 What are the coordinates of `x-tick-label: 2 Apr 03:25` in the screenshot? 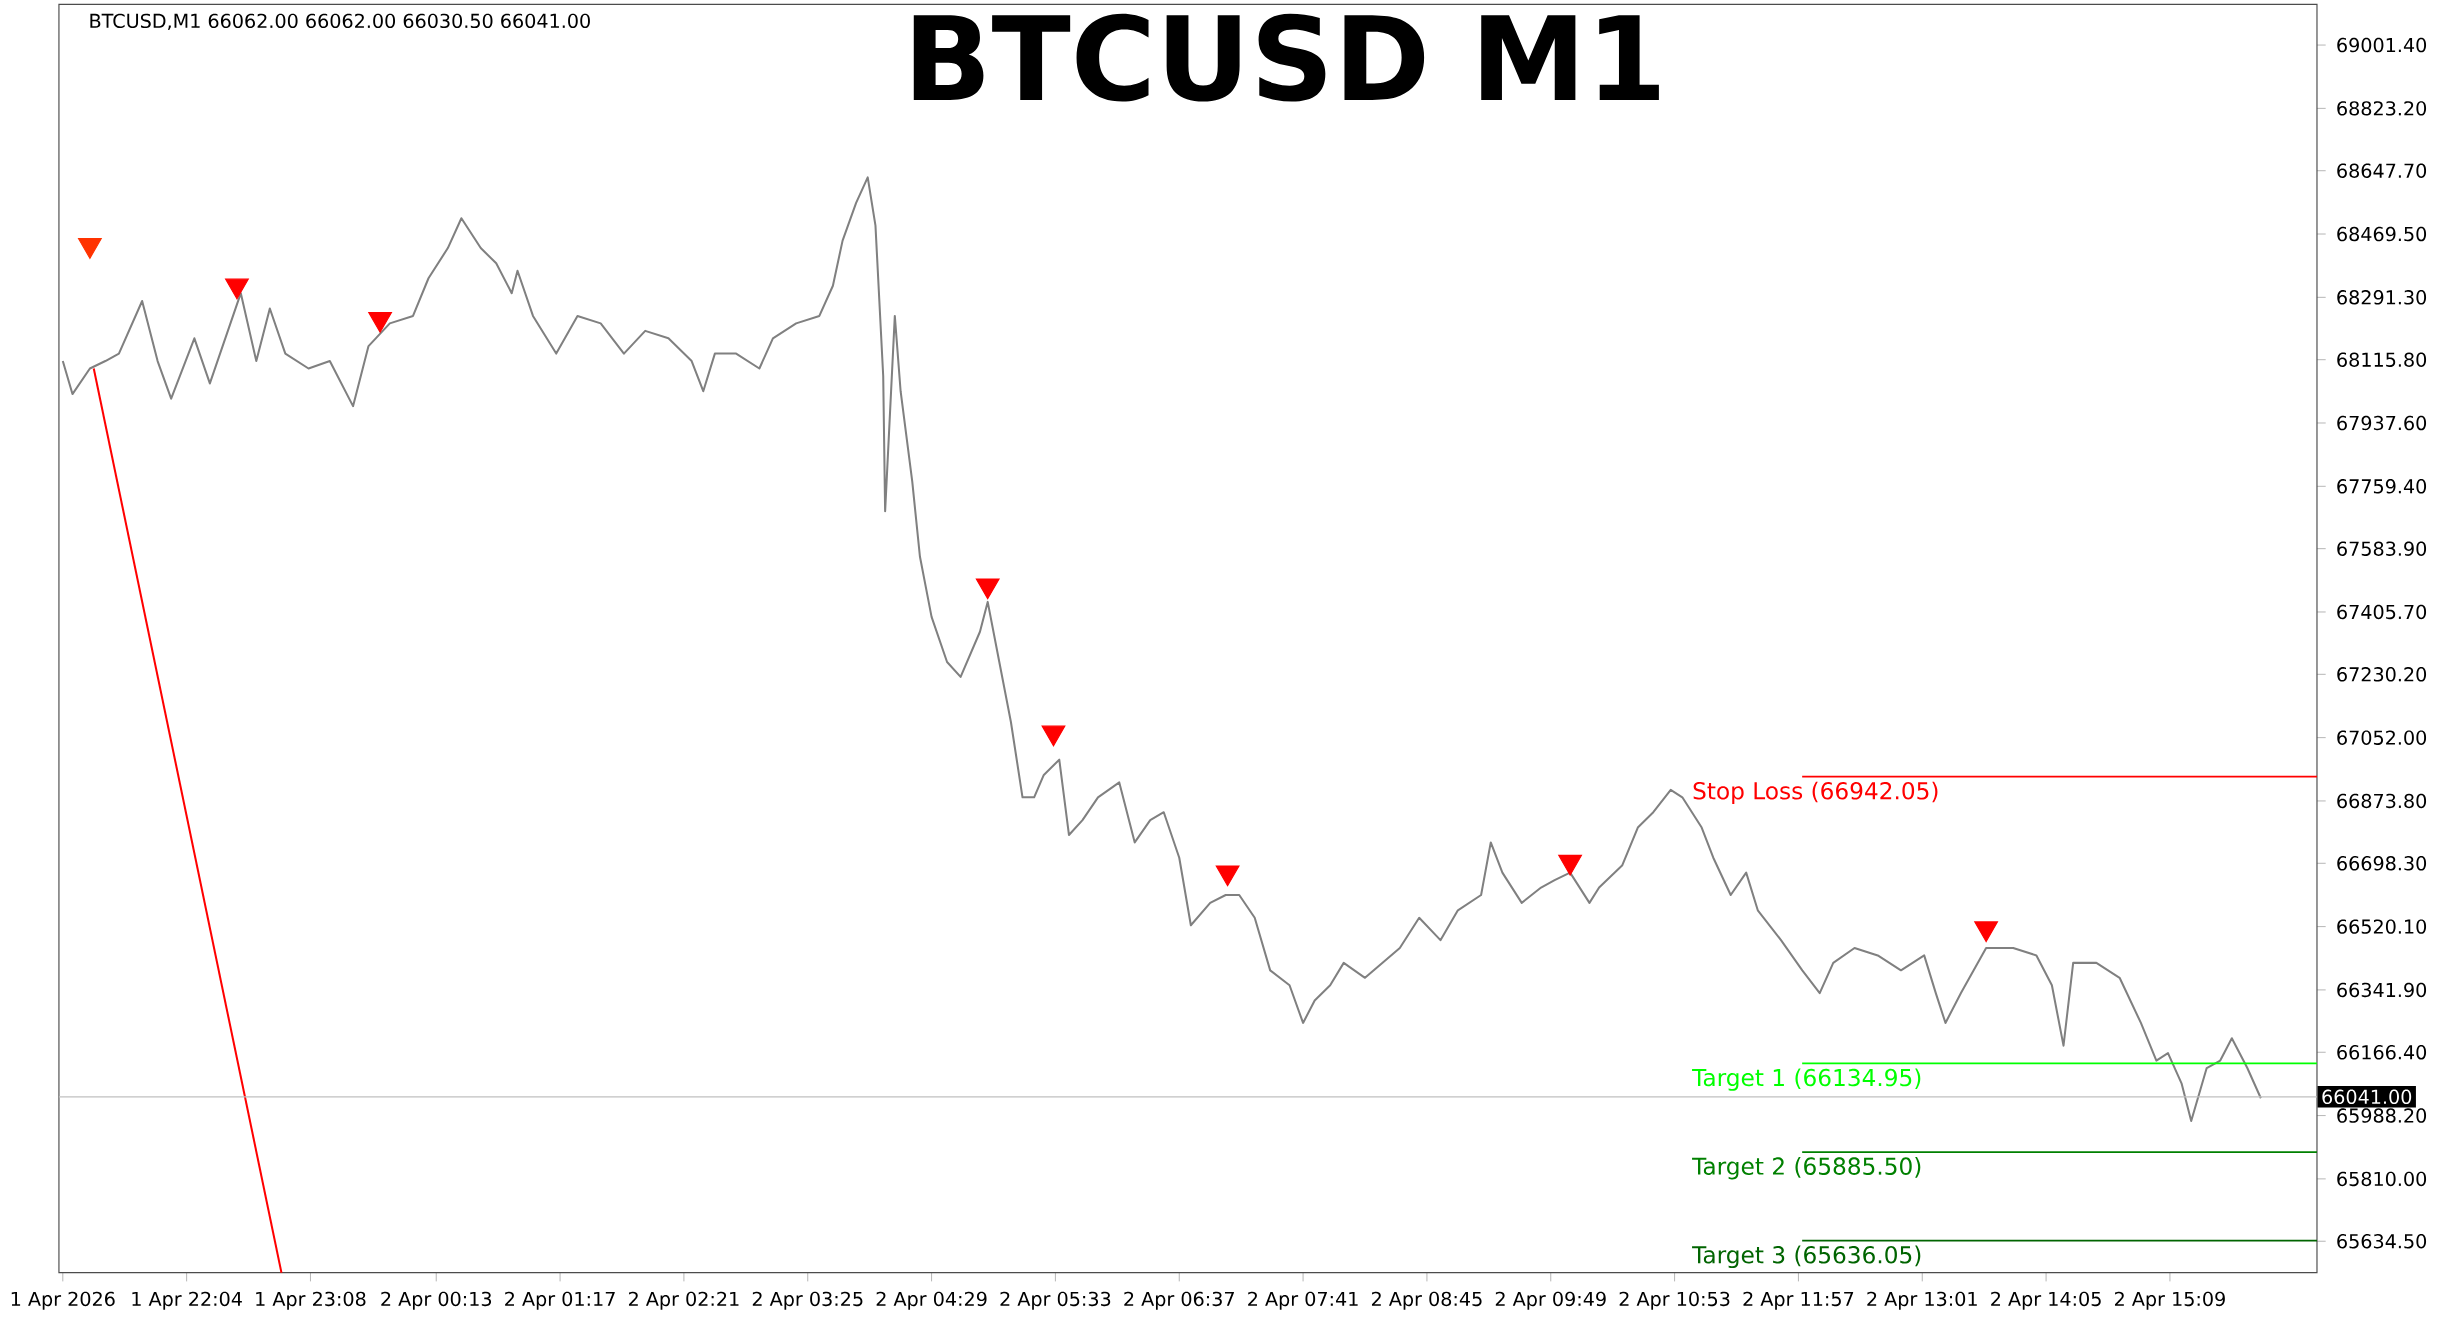 It's located at (807, 1301).